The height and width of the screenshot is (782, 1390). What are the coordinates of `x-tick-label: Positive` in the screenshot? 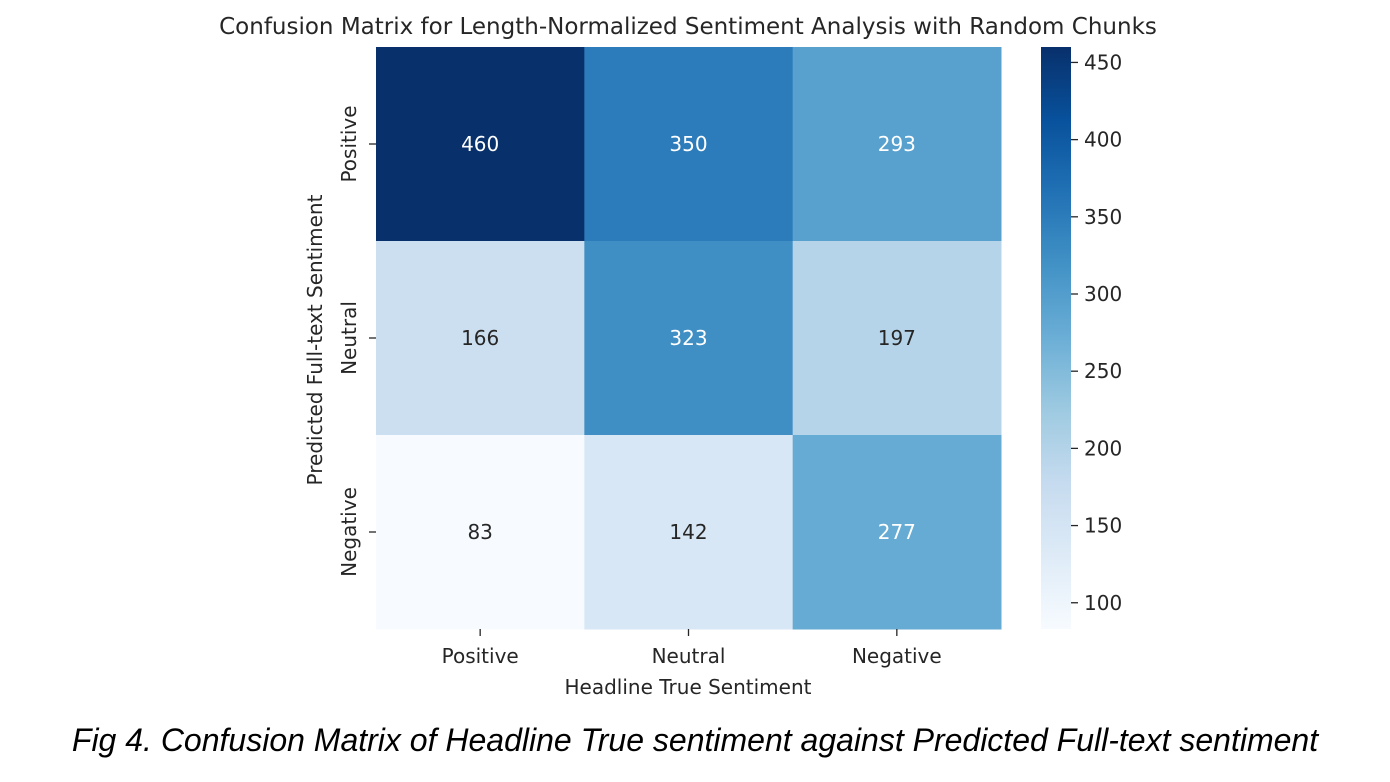 It's located at (480, 656).